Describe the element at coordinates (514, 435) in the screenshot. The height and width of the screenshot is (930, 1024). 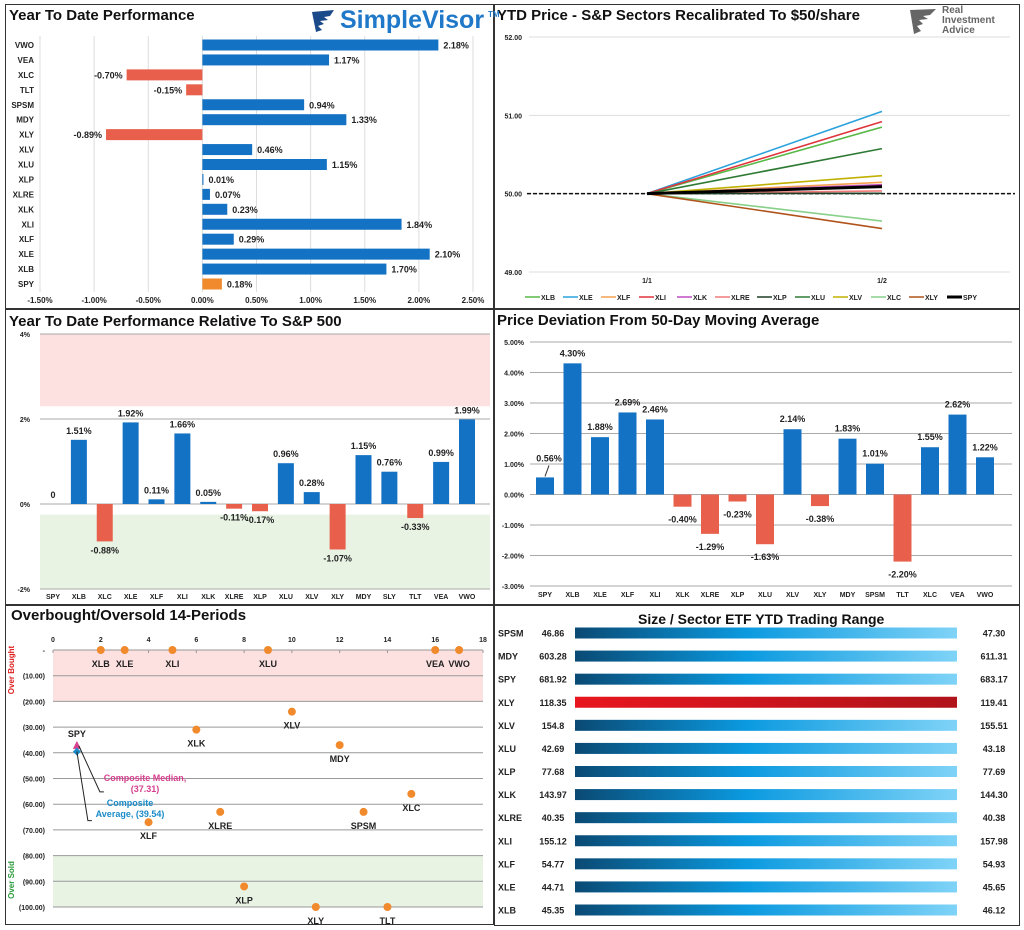
I see `y-tick-label: 2.00%` at that location.